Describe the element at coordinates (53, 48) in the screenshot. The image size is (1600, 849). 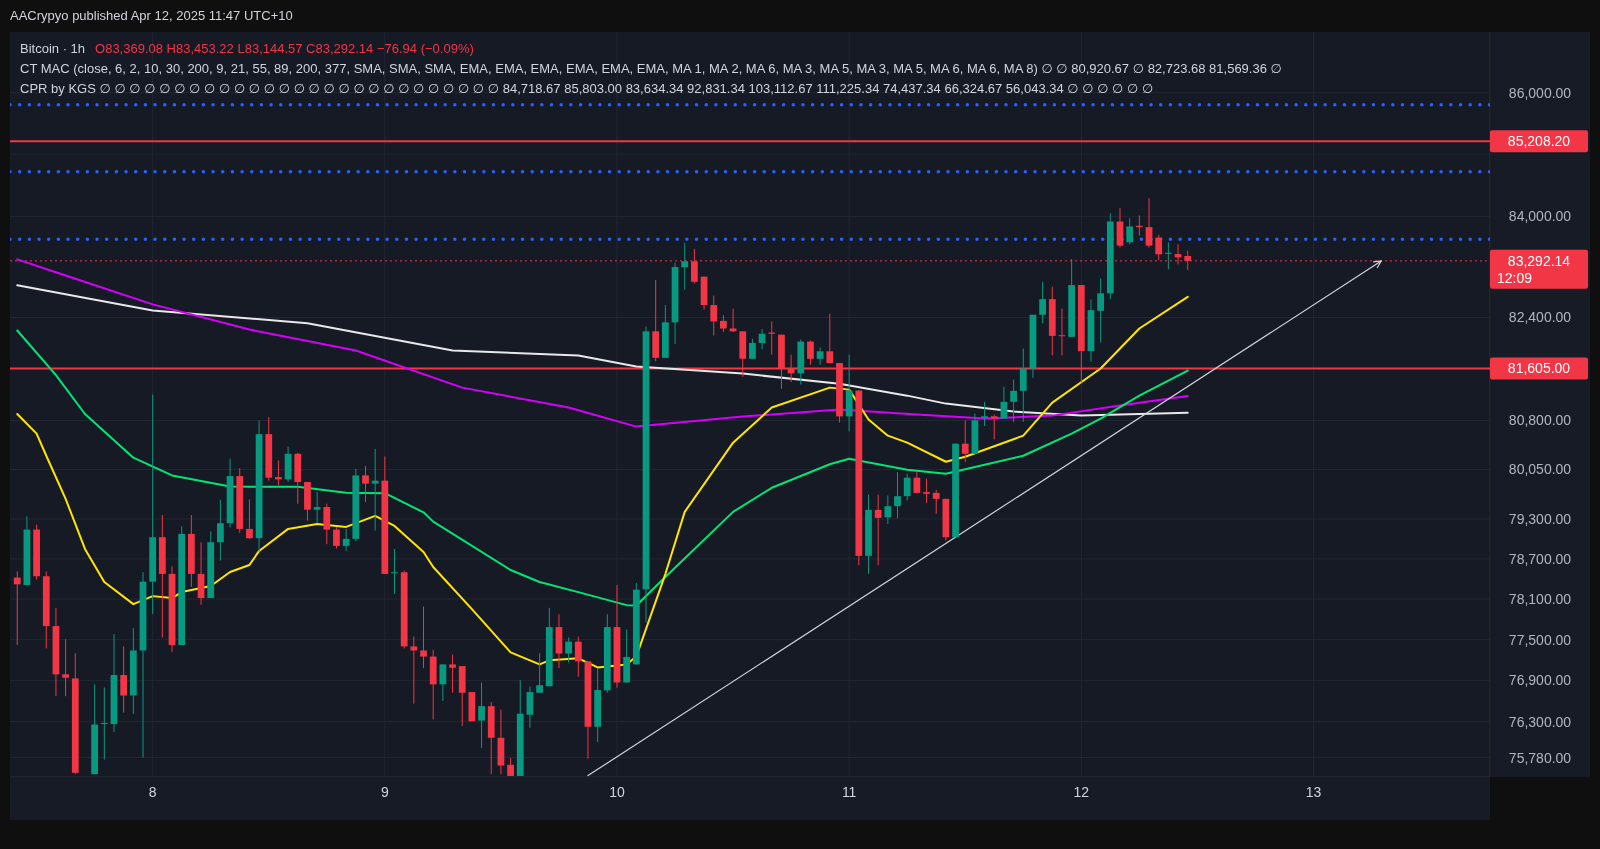
I see `text: Bitcoin · 1h` at that location.